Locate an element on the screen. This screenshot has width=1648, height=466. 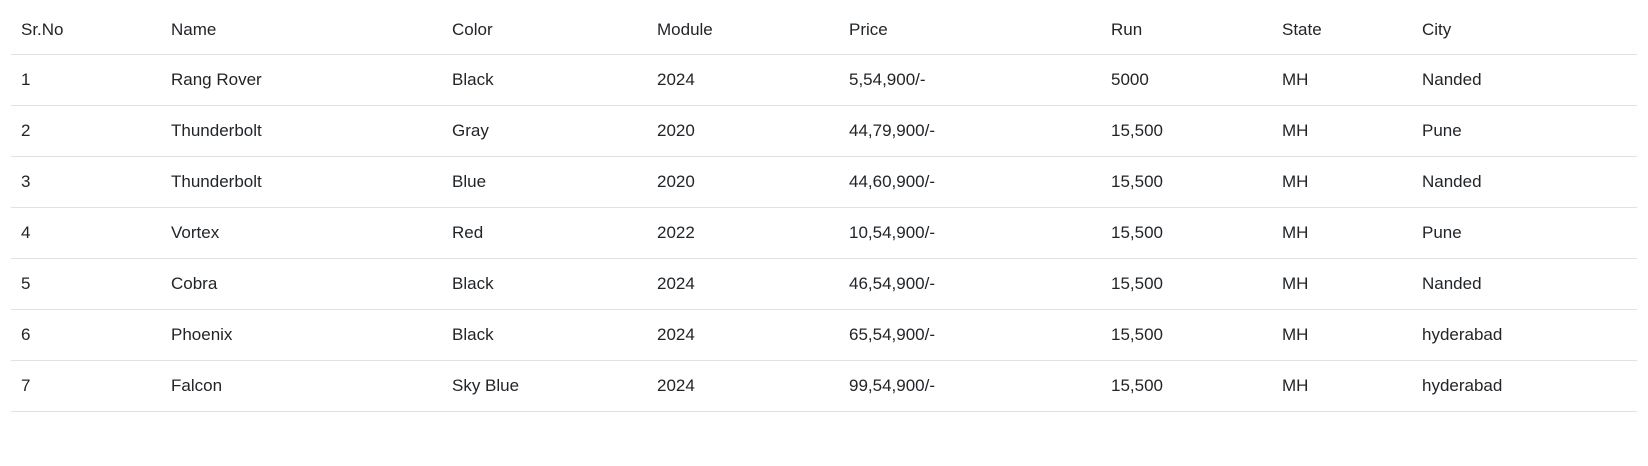
column-header-color: Color is located at coordinates (544, 30).